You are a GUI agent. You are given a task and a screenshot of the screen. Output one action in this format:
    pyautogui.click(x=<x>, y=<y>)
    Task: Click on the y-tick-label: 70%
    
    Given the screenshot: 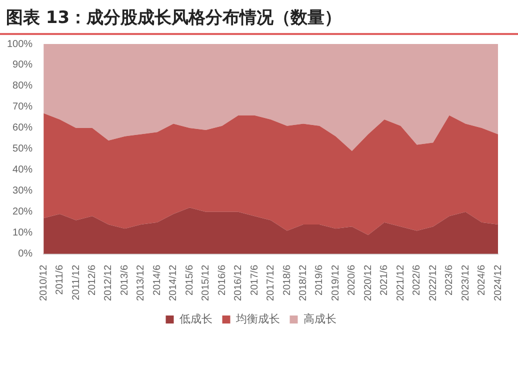 What is the action you would take?
    pyautogui.click(x=22, y=107)
    